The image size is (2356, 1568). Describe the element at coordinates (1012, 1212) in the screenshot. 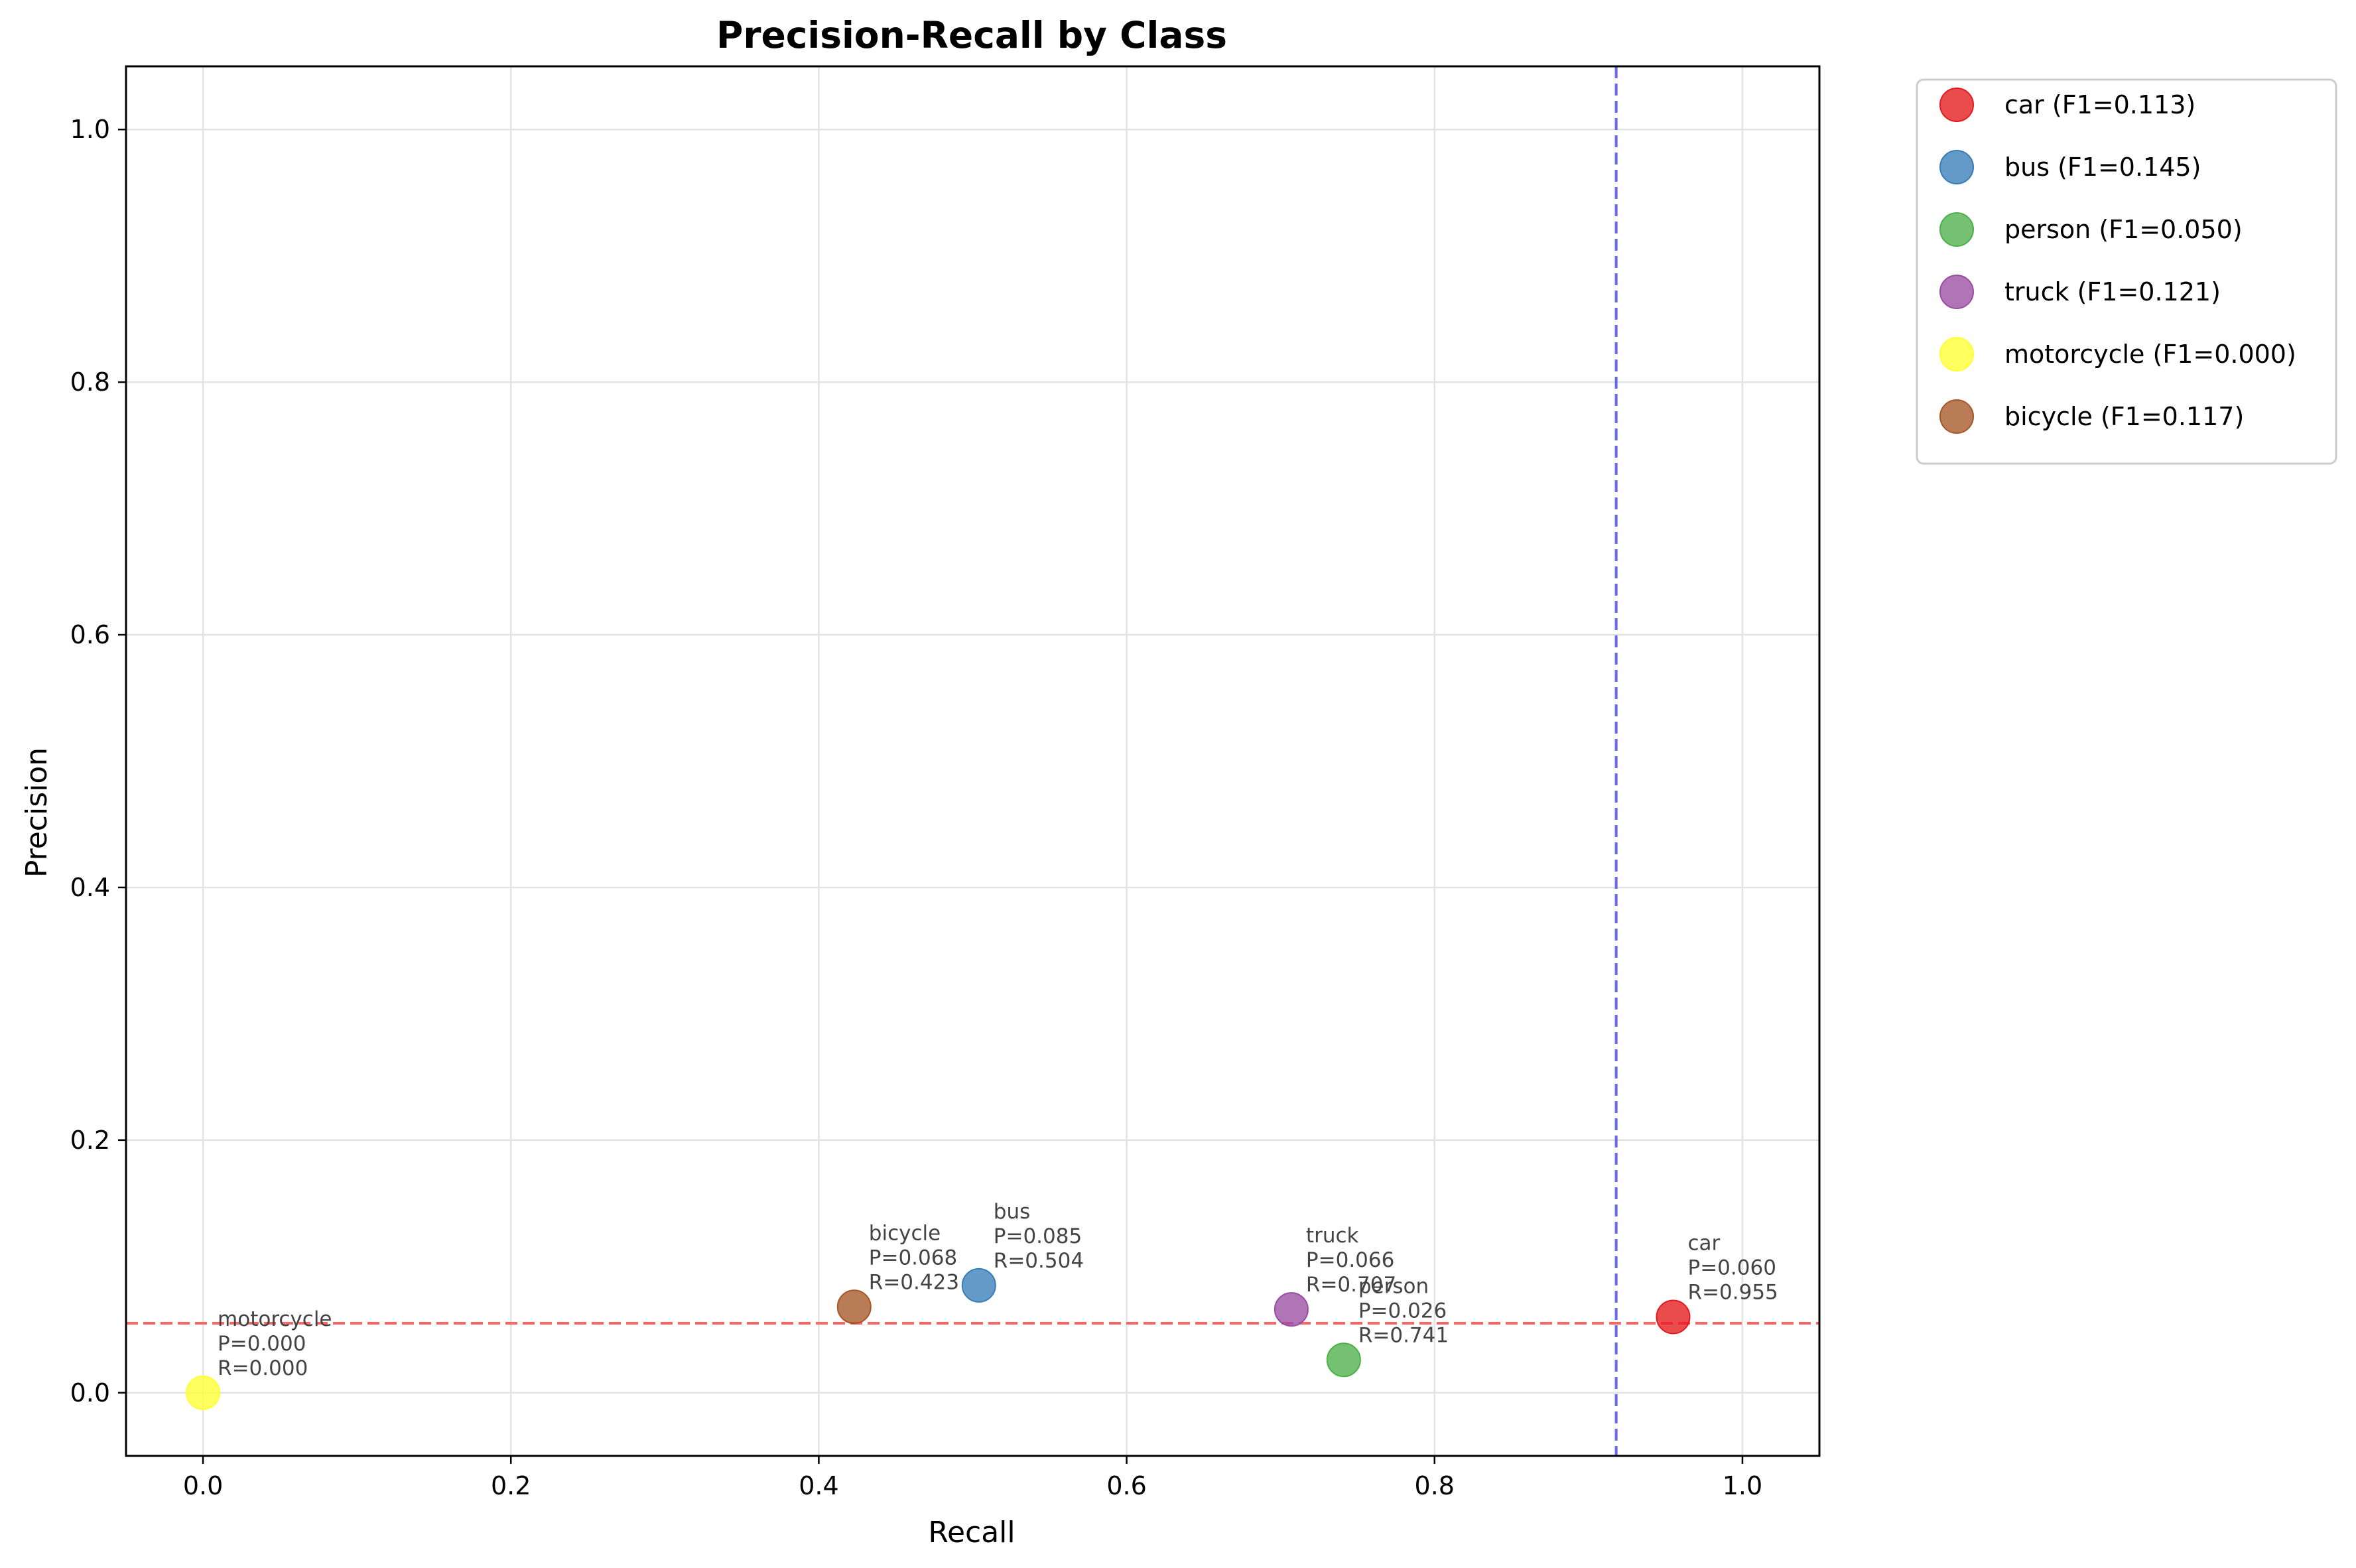

I see `point-annotation-line: bus` at that location.